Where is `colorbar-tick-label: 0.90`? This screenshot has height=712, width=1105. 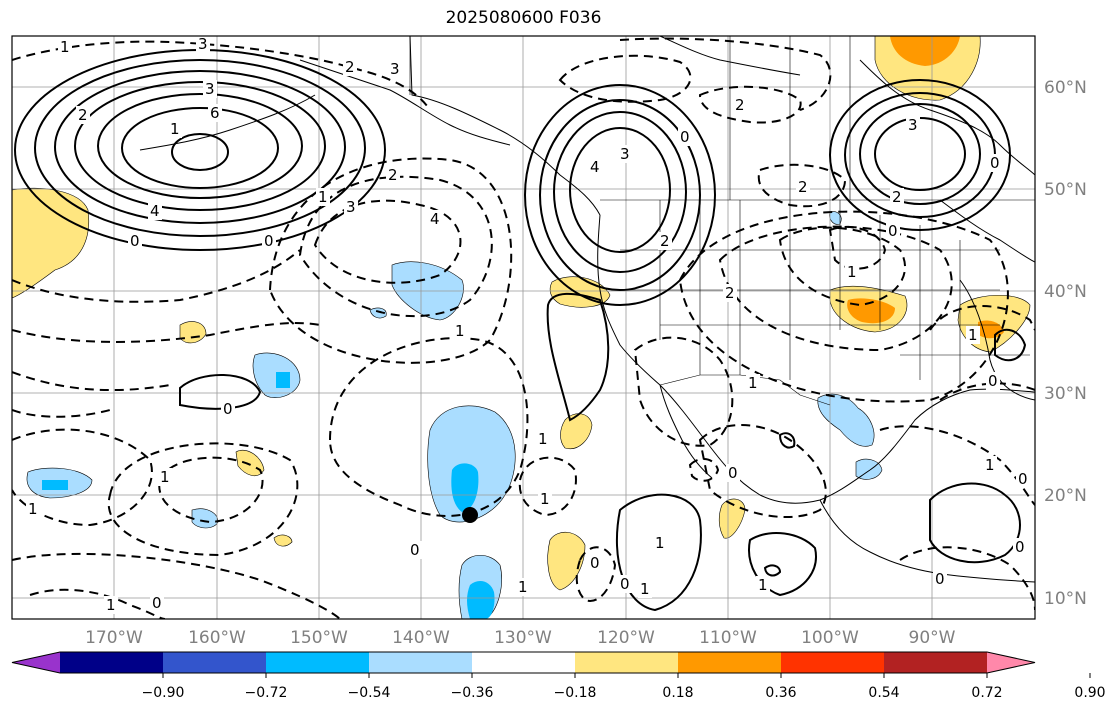 colorbar-tick-label: 0.90 is located at coordinates (1089, 693).